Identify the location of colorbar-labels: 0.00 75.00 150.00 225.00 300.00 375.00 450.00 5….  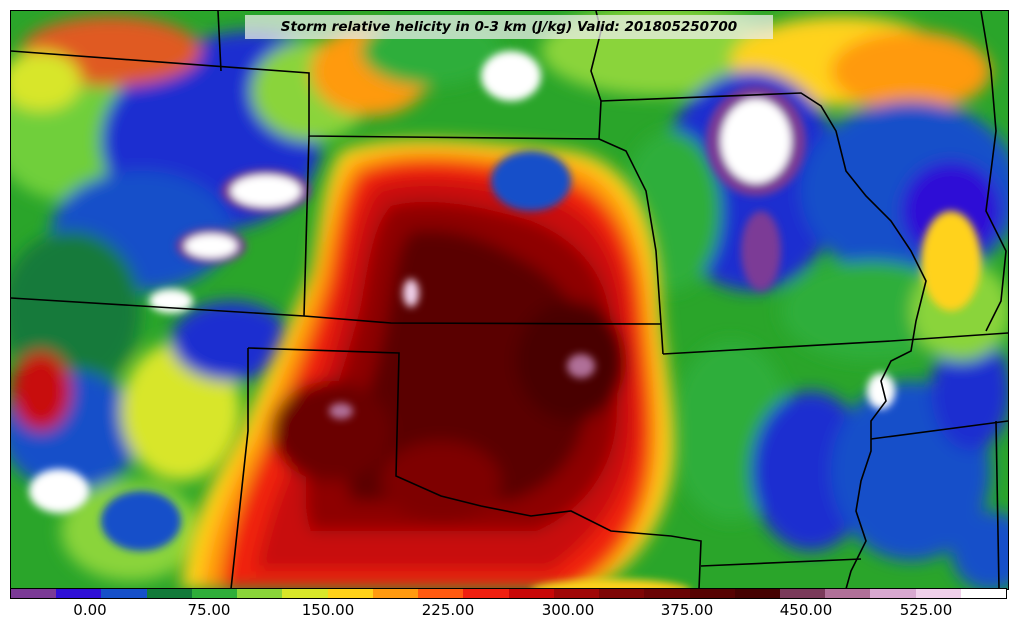
(509, 613).